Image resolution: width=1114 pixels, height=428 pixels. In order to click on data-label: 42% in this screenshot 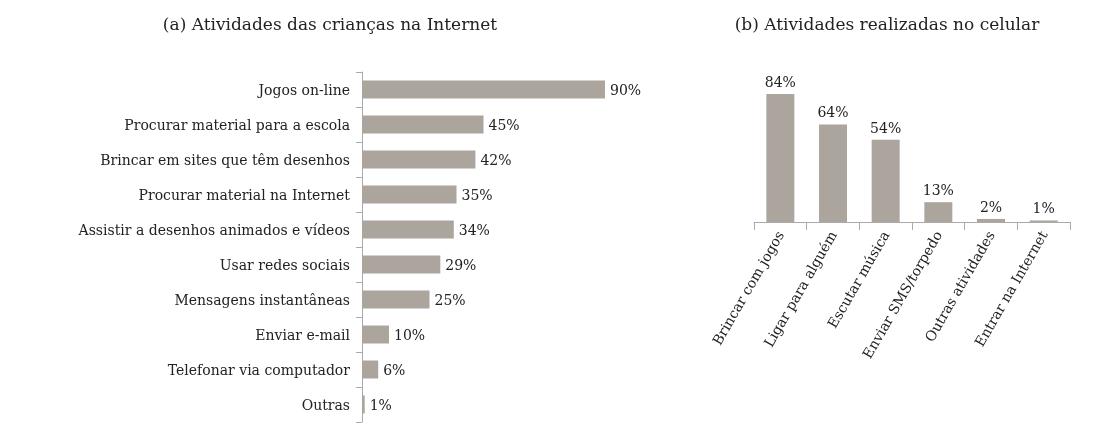, I will do `click(496, 159)`.